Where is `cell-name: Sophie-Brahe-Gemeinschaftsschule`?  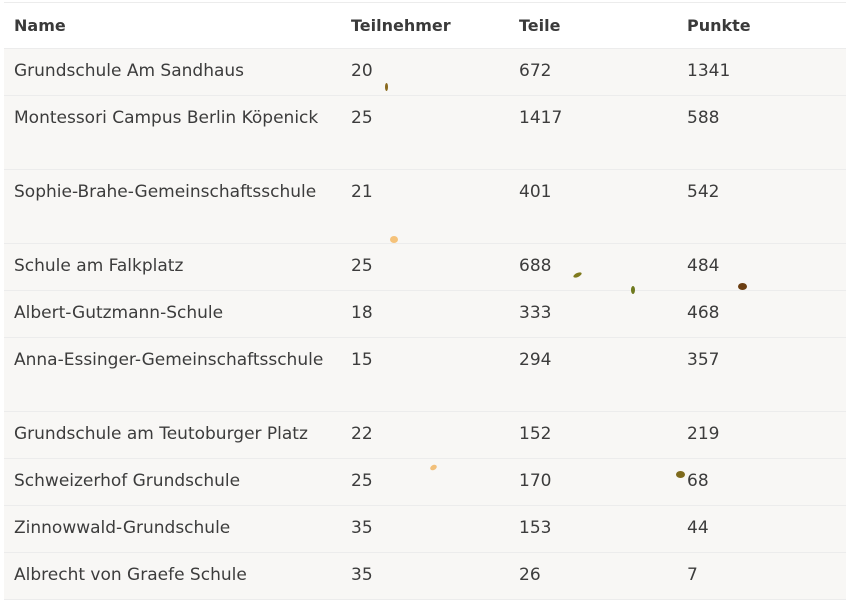
cell-name: Sophie-Brahe-Gemeinschaftsschule is located at coordinates (172, 206).